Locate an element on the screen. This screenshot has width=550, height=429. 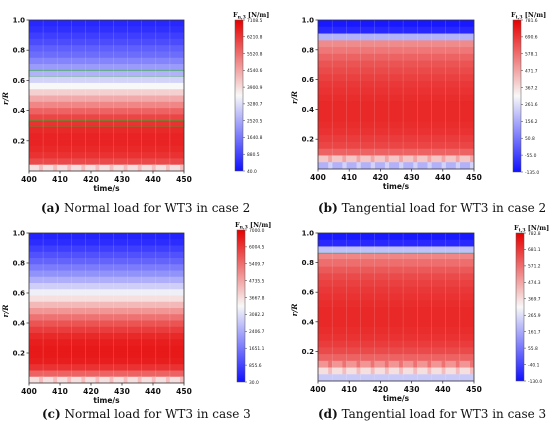
x-tick-label: 420 is located at coordinates (381, 389).